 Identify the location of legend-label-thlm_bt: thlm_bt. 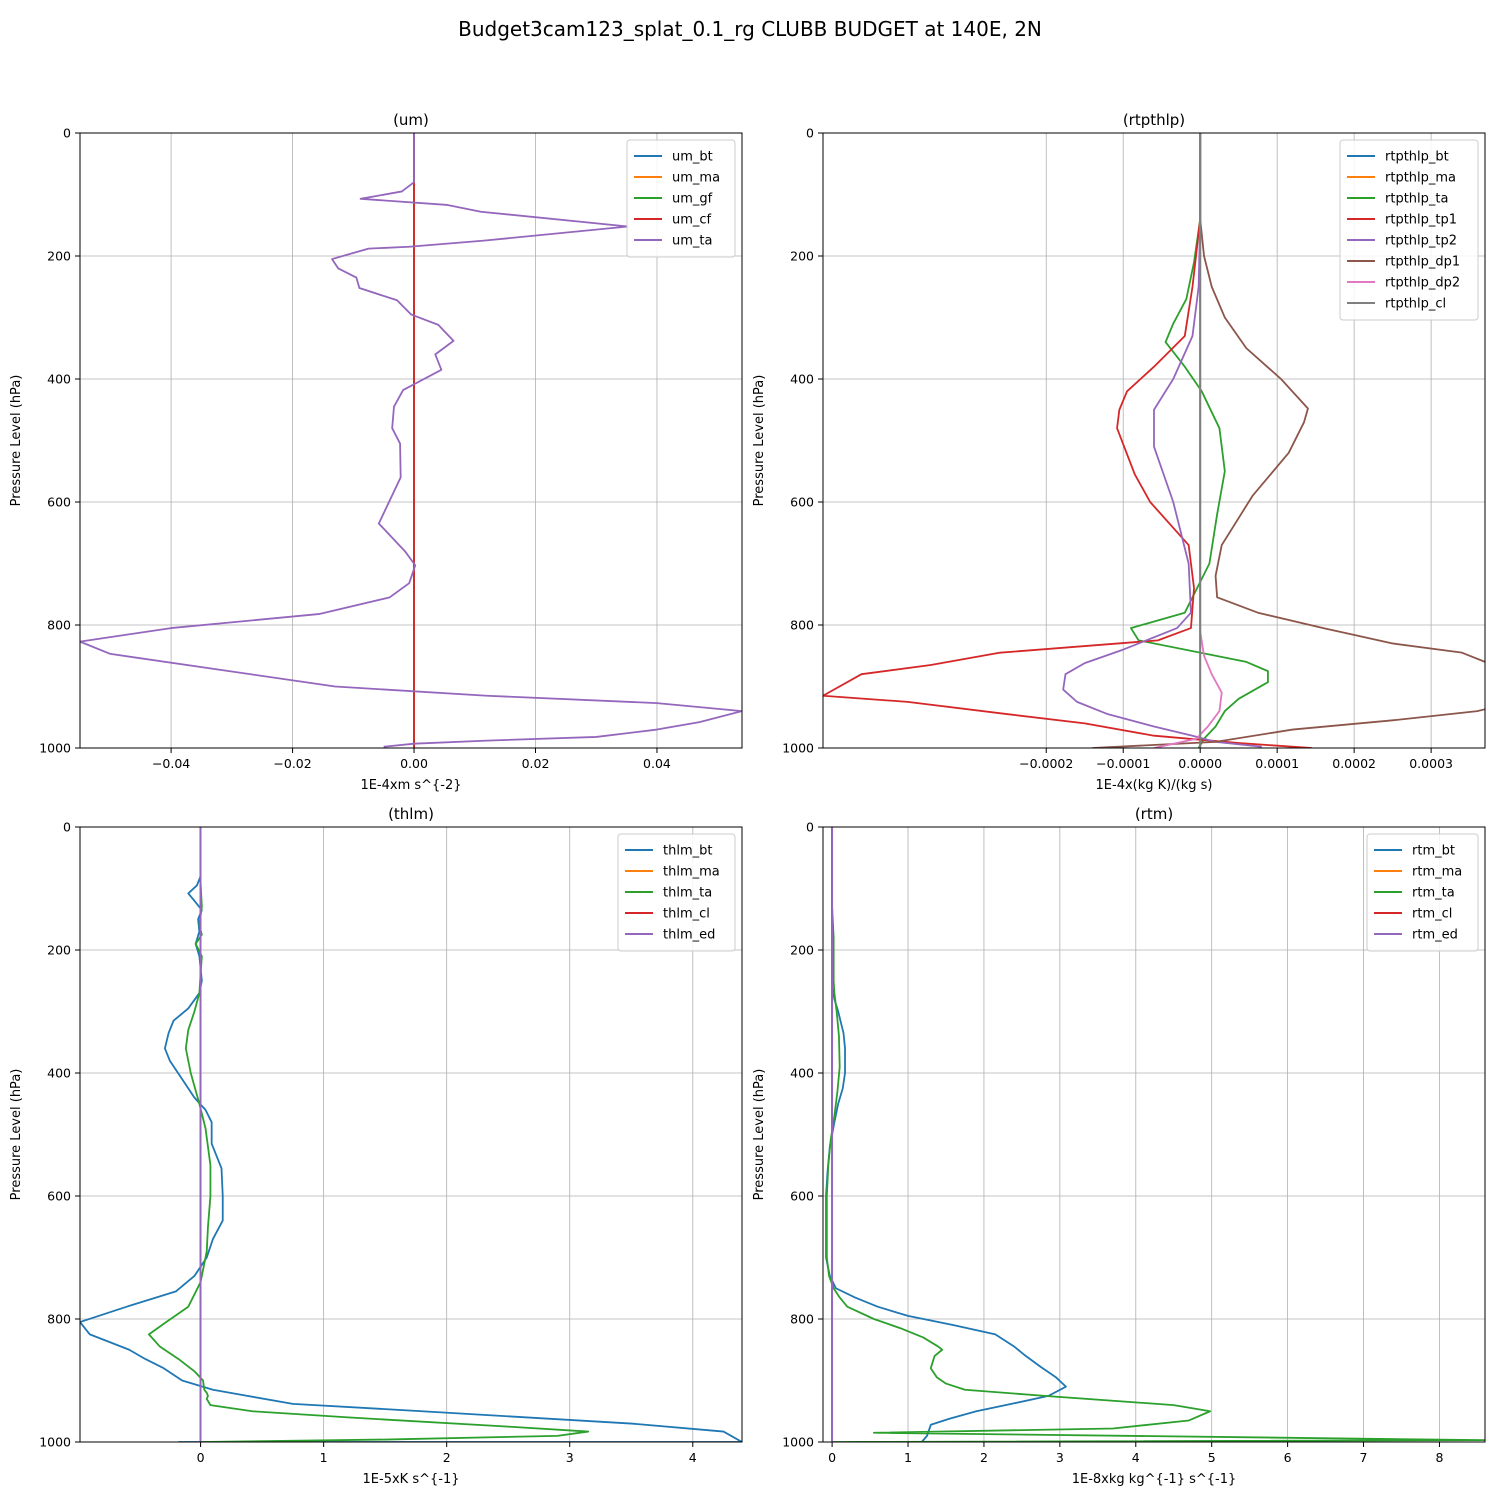
(687, 851).